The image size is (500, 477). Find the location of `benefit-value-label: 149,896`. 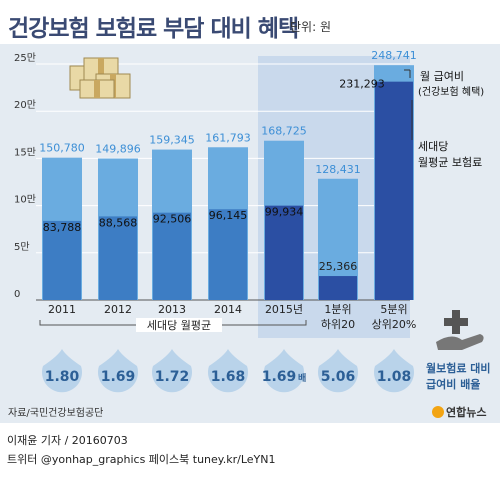

benefit-value-label: 149,896 is located at coordinates (118, 148).